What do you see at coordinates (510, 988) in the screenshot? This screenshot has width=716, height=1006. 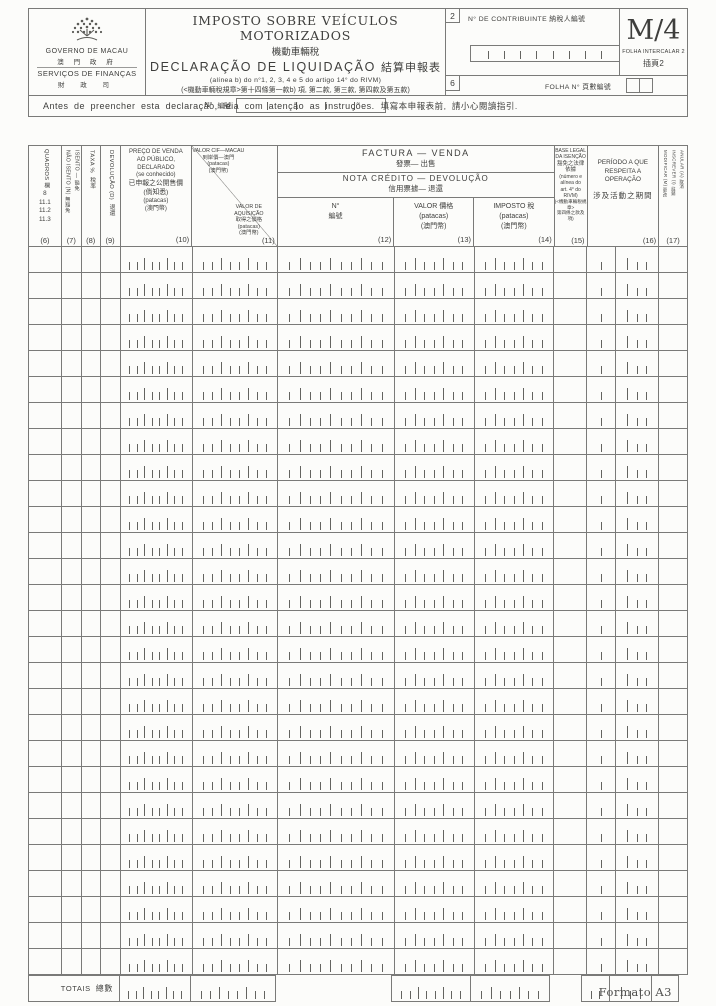 I see `totals-cell-c14` at bounding box center [510, 988].